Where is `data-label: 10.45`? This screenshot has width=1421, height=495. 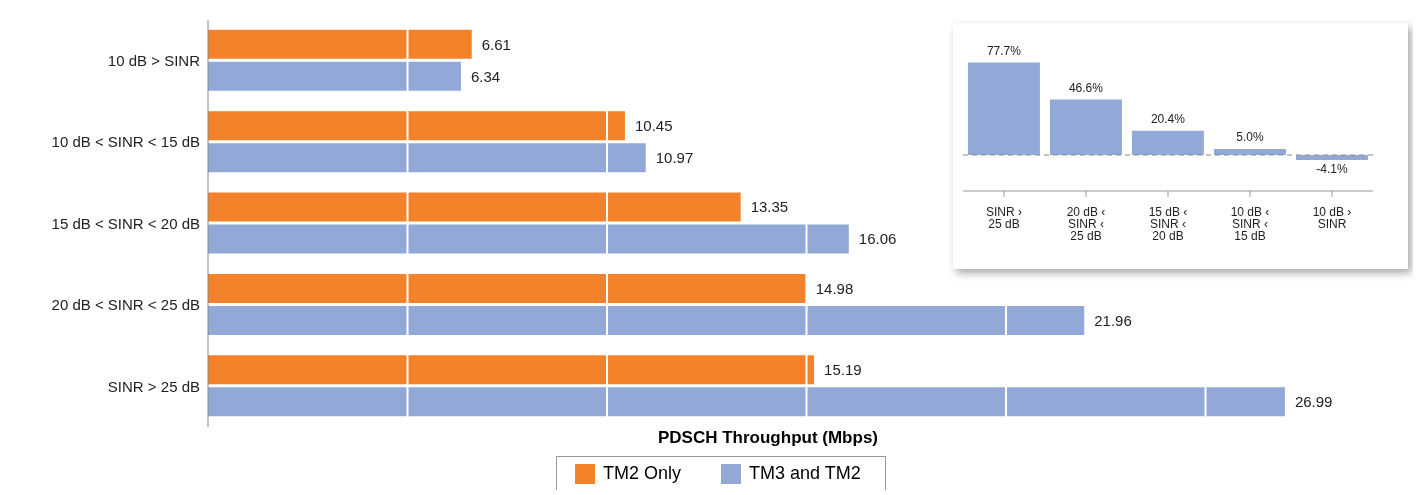
data-label: 10.45 is located at coordinates (653, 125).